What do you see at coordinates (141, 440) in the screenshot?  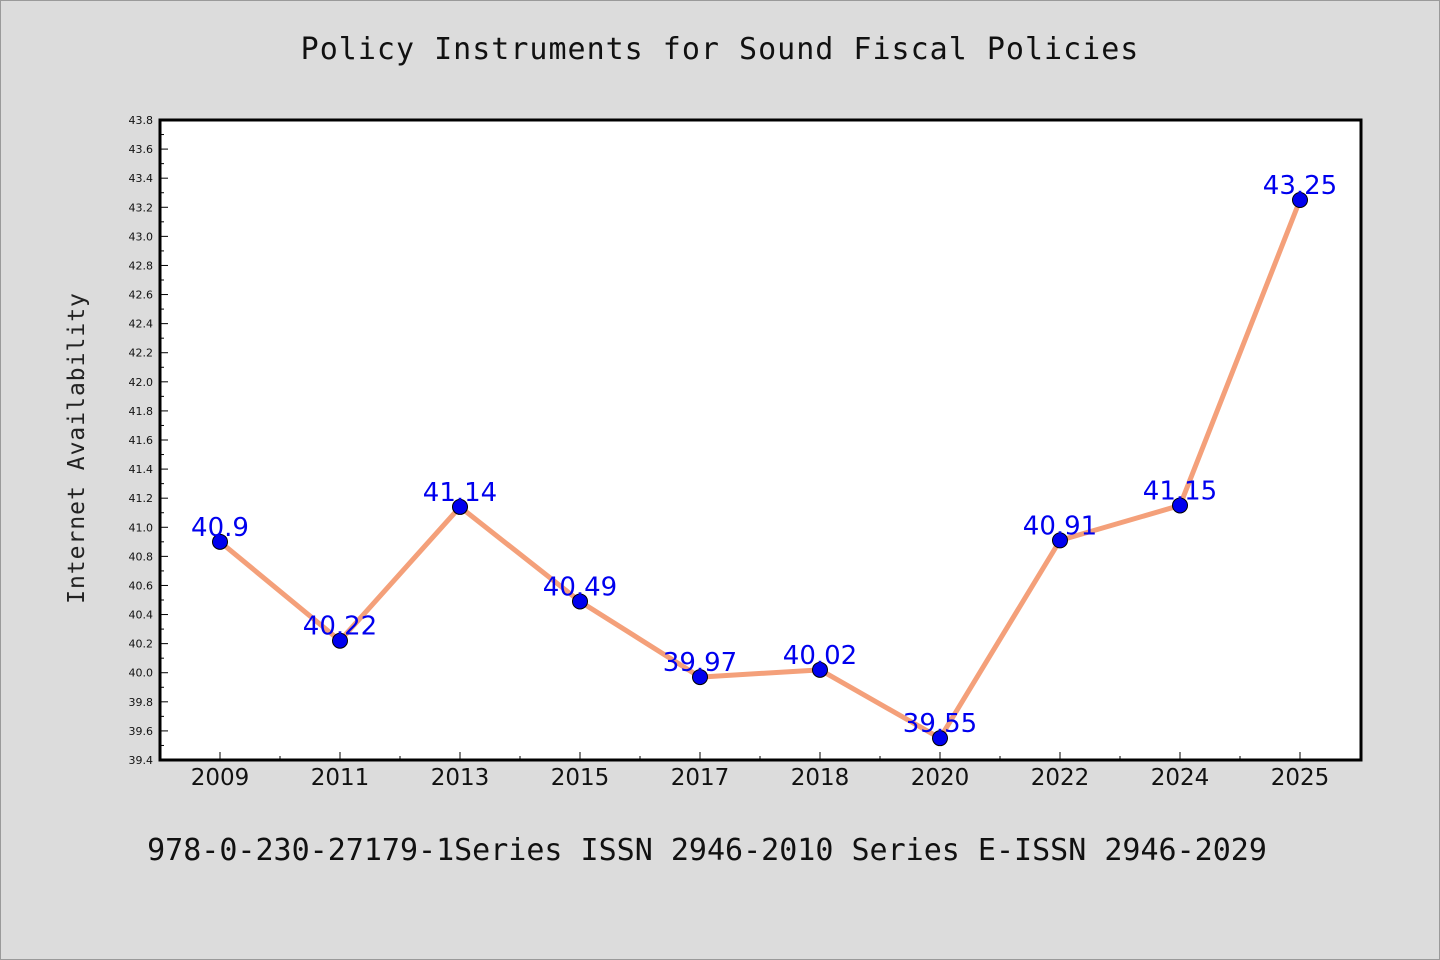 I see `y-tick-label: 41.6` at bounding box center [141, 440].